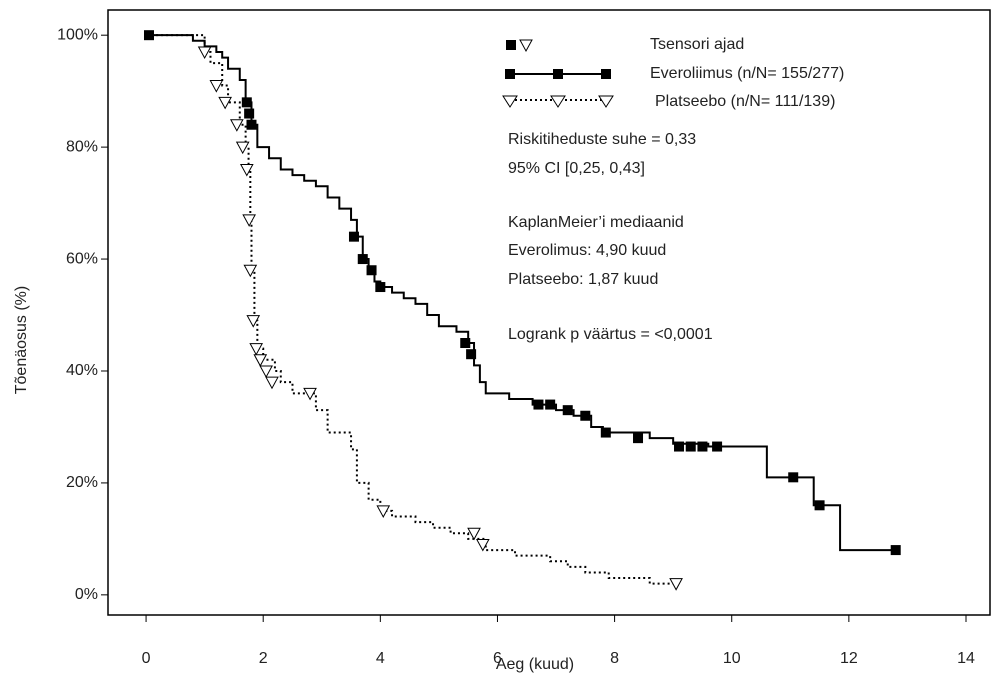  Describe the element at coordinates (745, 101) in the screenshot. I see `legend-label: Platseebo (n/N= 111/139)` at that location.